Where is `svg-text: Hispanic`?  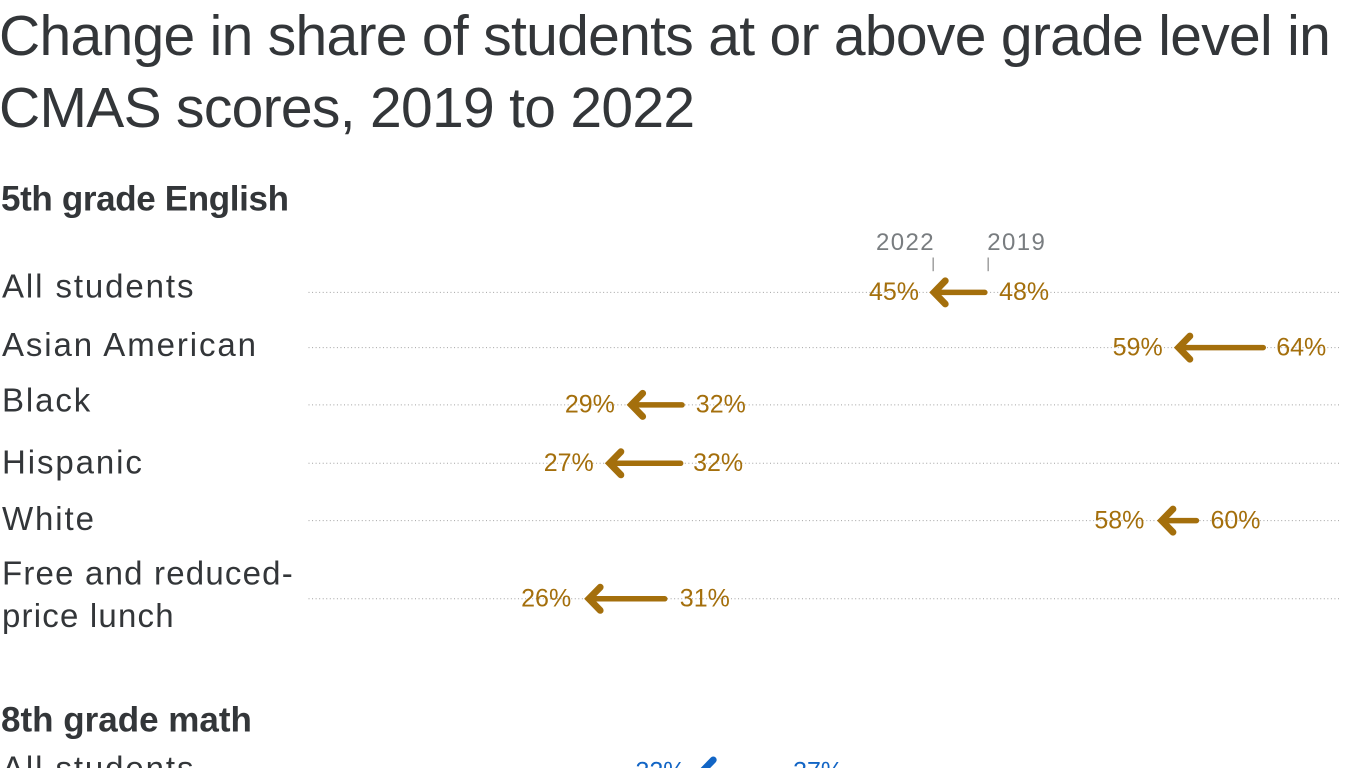 svg-text: Hispanic is located at coordinates (73, 461).